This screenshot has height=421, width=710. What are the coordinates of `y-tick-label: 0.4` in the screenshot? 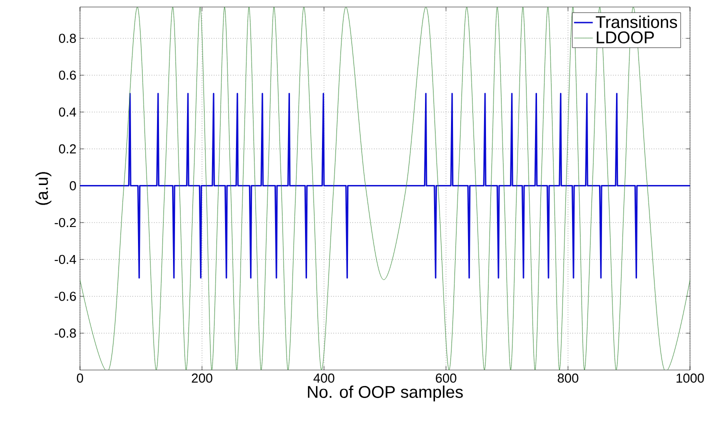 It's located at (67, 112).